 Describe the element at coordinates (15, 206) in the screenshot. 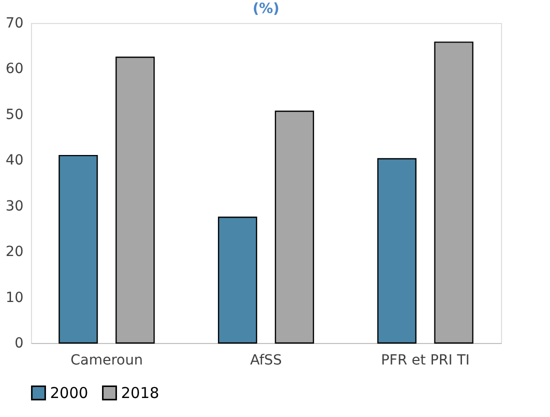

I see `y-tick-label: 30` at that location.